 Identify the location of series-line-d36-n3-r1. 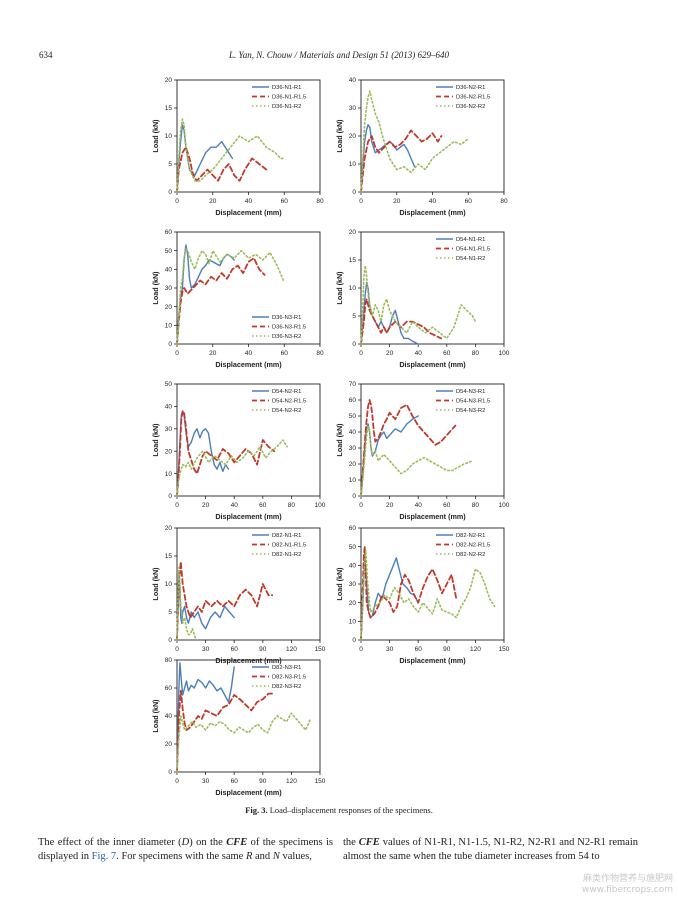
(205, 294).